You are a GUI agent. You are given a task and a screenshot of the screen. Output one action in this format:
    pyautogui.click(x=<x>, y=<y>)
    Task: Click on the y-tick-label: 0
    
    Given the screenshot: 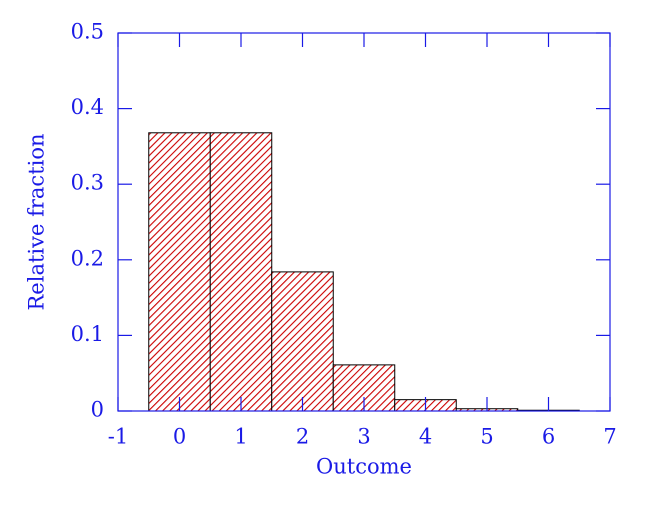 What is the action you would take?
    pyautogui.click(x=97, y=410)
    